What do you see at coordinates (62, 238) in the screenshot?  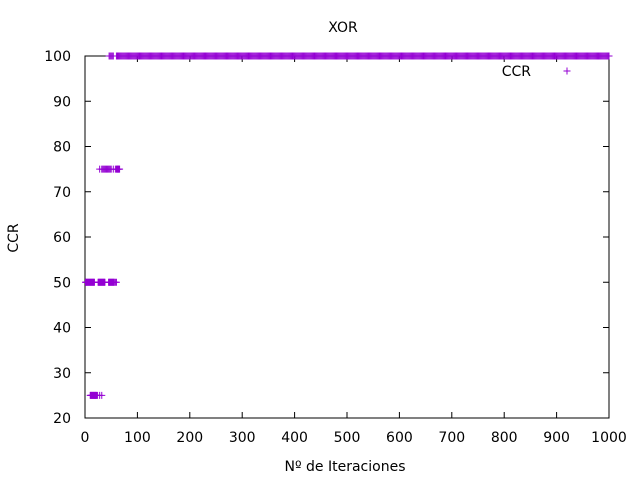 I see `y-tick-label: 60` at bounding box center [62, 238].